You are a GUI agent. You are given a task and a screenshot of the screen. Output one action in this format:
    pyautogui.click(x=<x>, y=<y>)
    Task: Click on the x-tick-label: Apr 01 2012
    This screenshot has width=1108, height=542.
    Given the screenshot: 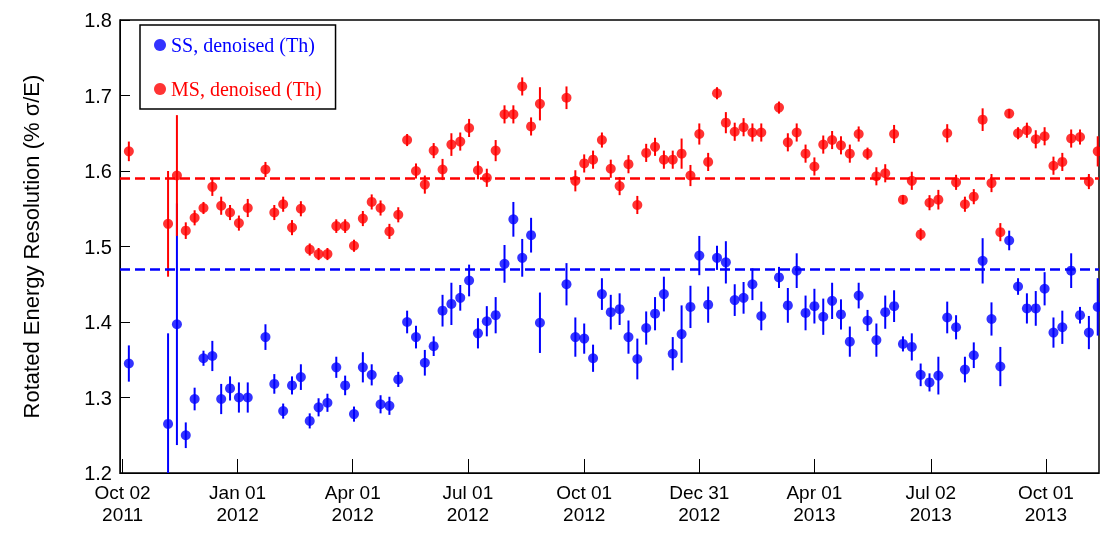 What is the action you would take?
    pyautogui.click(x=352, y=503)
    